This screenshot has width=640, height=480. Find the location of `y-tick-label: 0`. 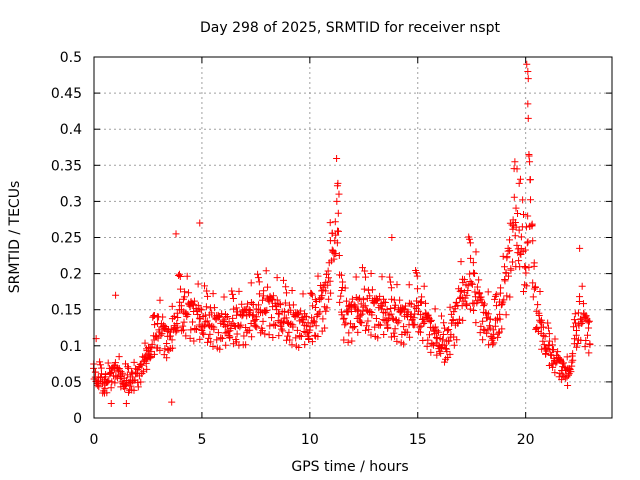

y-tick-label: 0 is located at coordinates (77, 419).